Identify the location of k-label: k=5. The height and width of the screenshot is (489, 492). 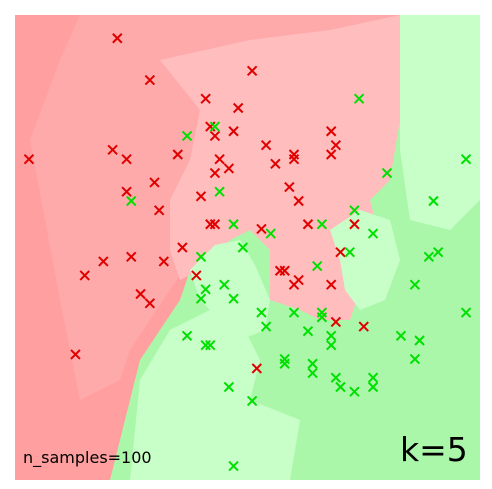
(434, 449).